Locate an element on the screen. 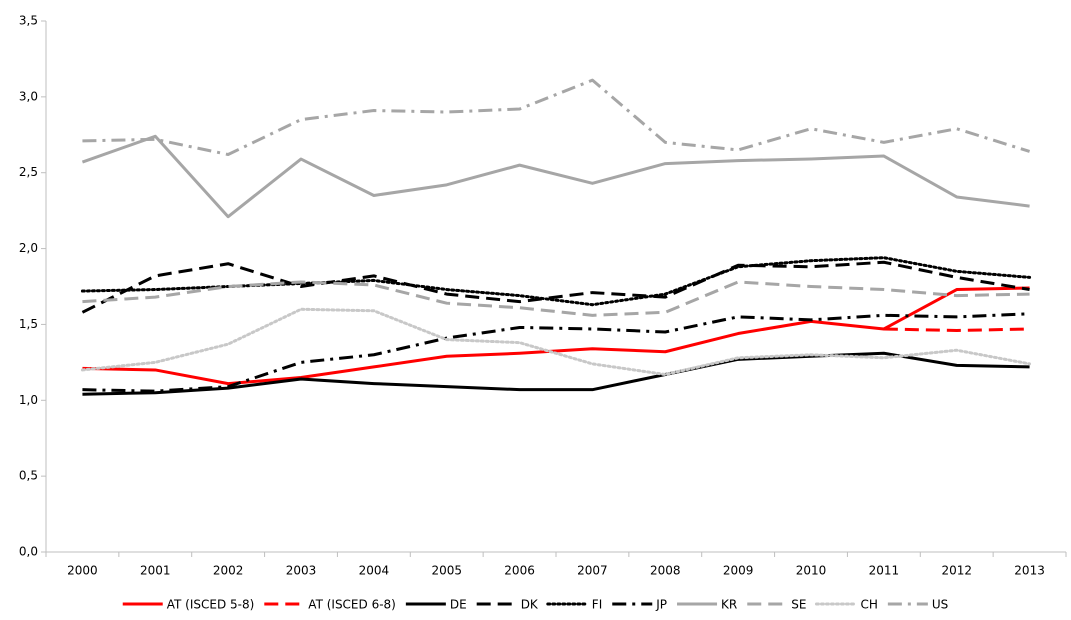  x-tick-label: 2002 is located at coordinates (228, 571).